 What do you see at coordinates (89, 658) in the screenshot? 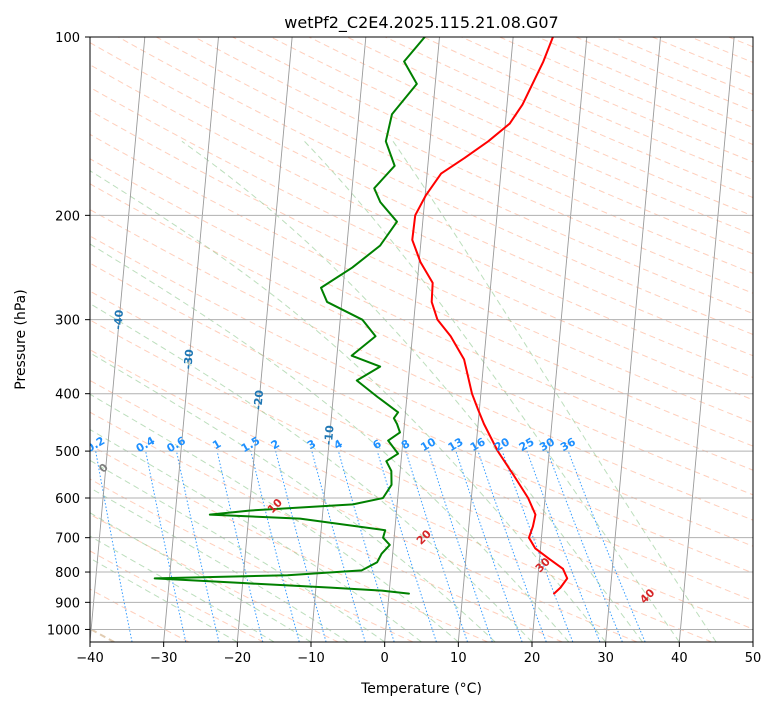
I see `x-tick-label: −40` at bounding box center [89, 658].